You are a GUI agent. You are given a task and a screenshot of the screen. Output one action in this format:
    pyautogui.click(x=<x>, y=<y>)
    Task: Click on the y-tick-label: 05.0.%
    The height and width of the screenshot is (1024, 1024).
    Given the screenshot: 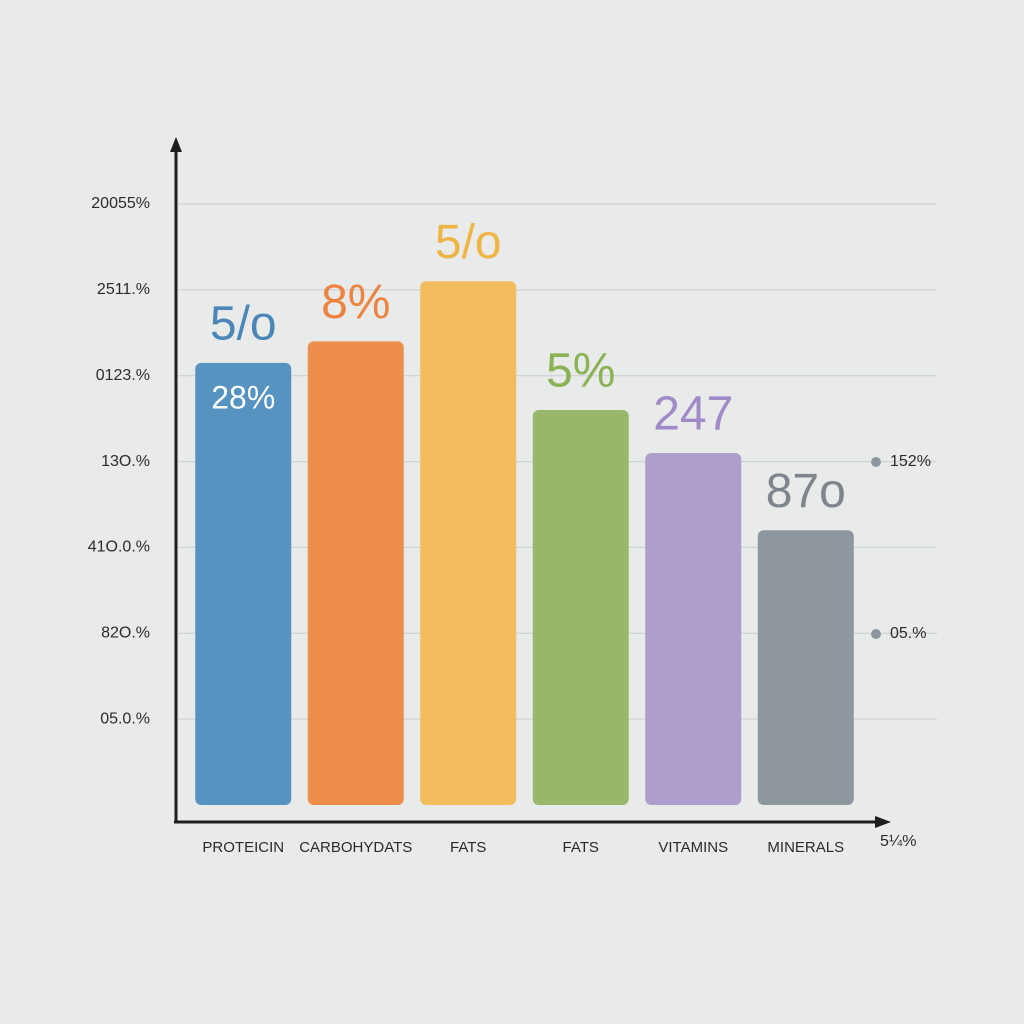 What is the action you would take?
    pyautogui.click(x=125, y=718)
    